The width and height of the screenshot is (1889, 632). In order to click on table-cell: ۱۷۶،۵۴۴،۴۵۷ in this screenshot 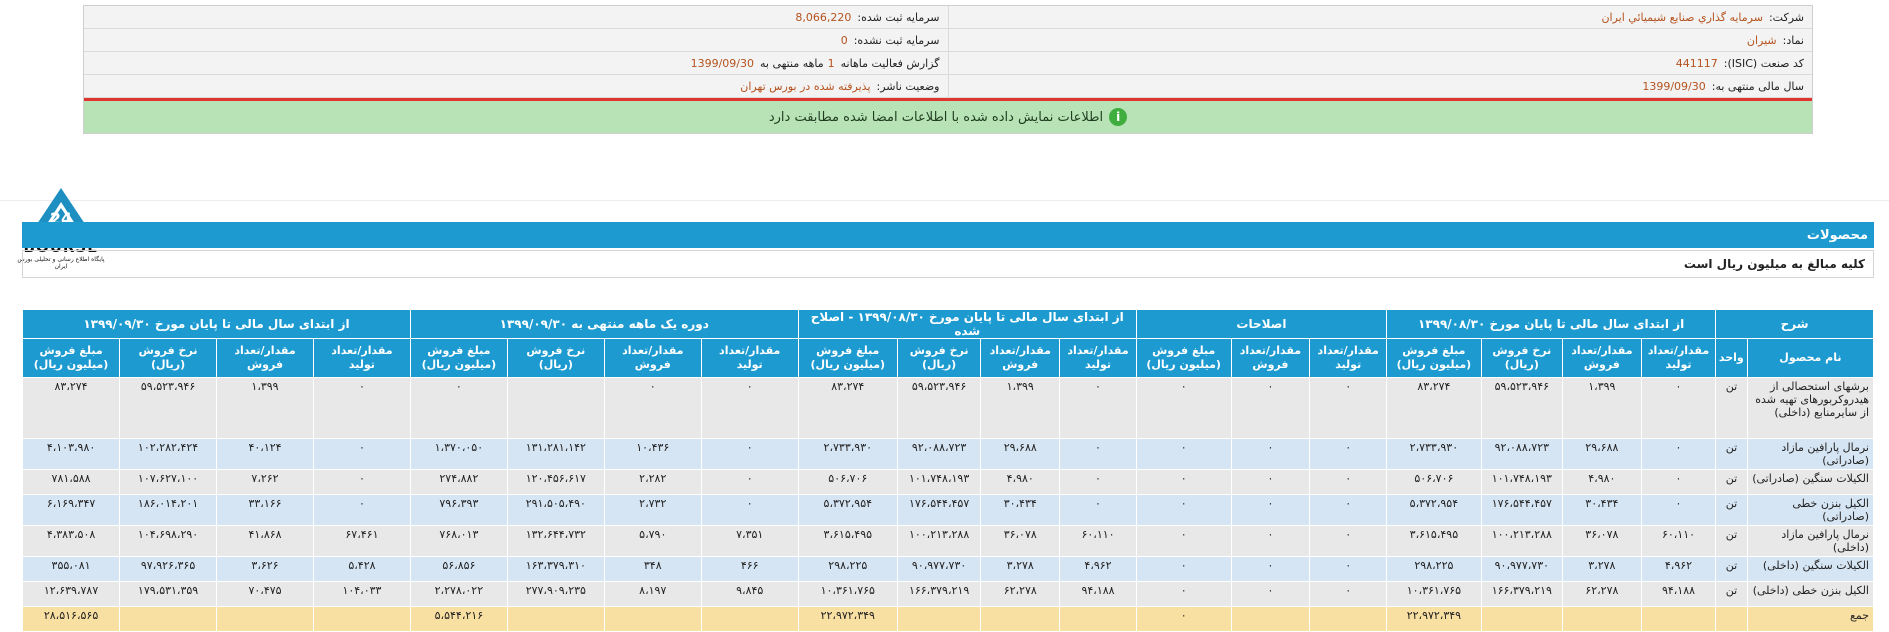, I will do `click(939, 510)`.